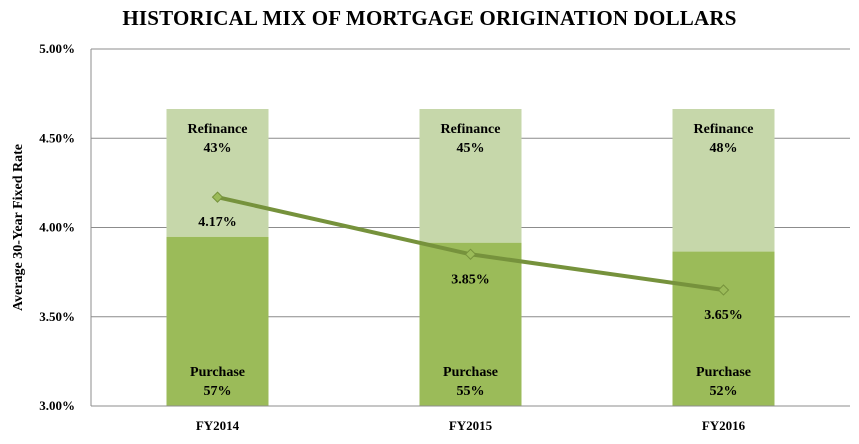 Image resolution: width=859 pixels, height=444 pixels. Describe the element at coordinates (471, 148) in the screenshot. I see `bar-value-label: 45%` at that location.